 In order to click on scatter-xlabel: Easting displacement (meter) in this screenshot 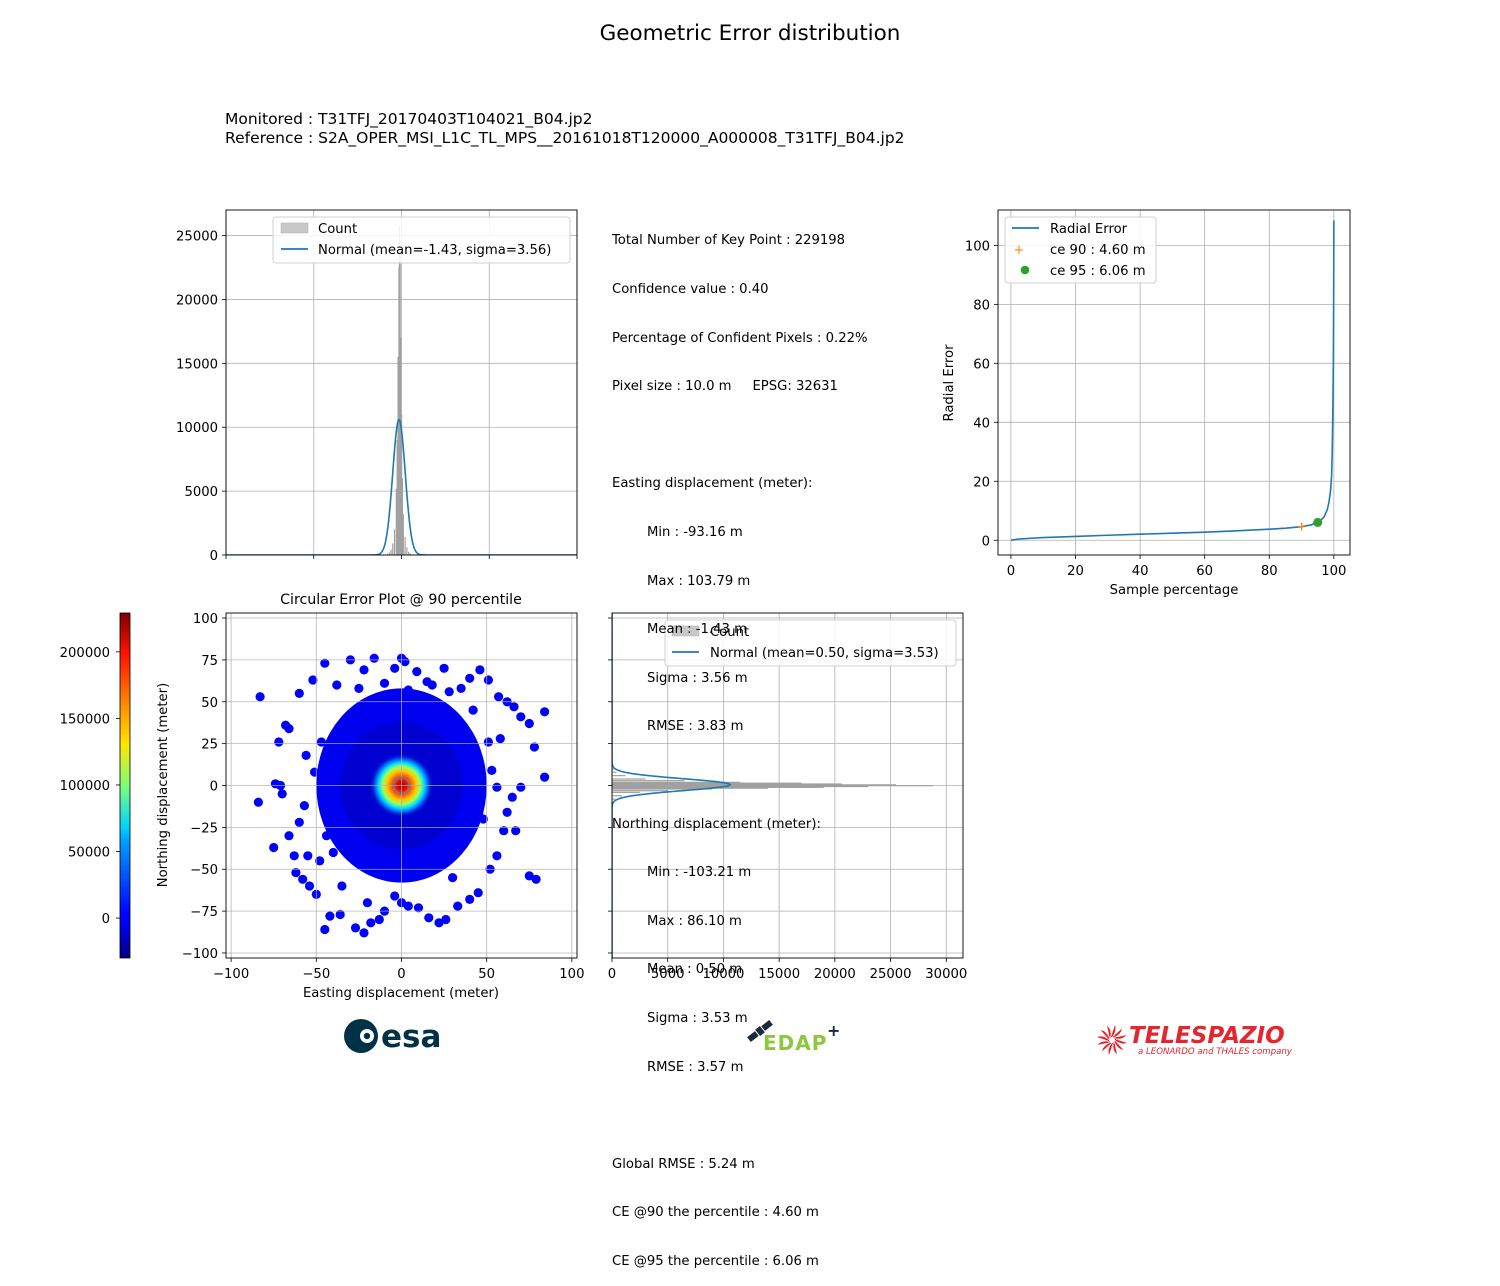, I will do `click(401, 993)`.